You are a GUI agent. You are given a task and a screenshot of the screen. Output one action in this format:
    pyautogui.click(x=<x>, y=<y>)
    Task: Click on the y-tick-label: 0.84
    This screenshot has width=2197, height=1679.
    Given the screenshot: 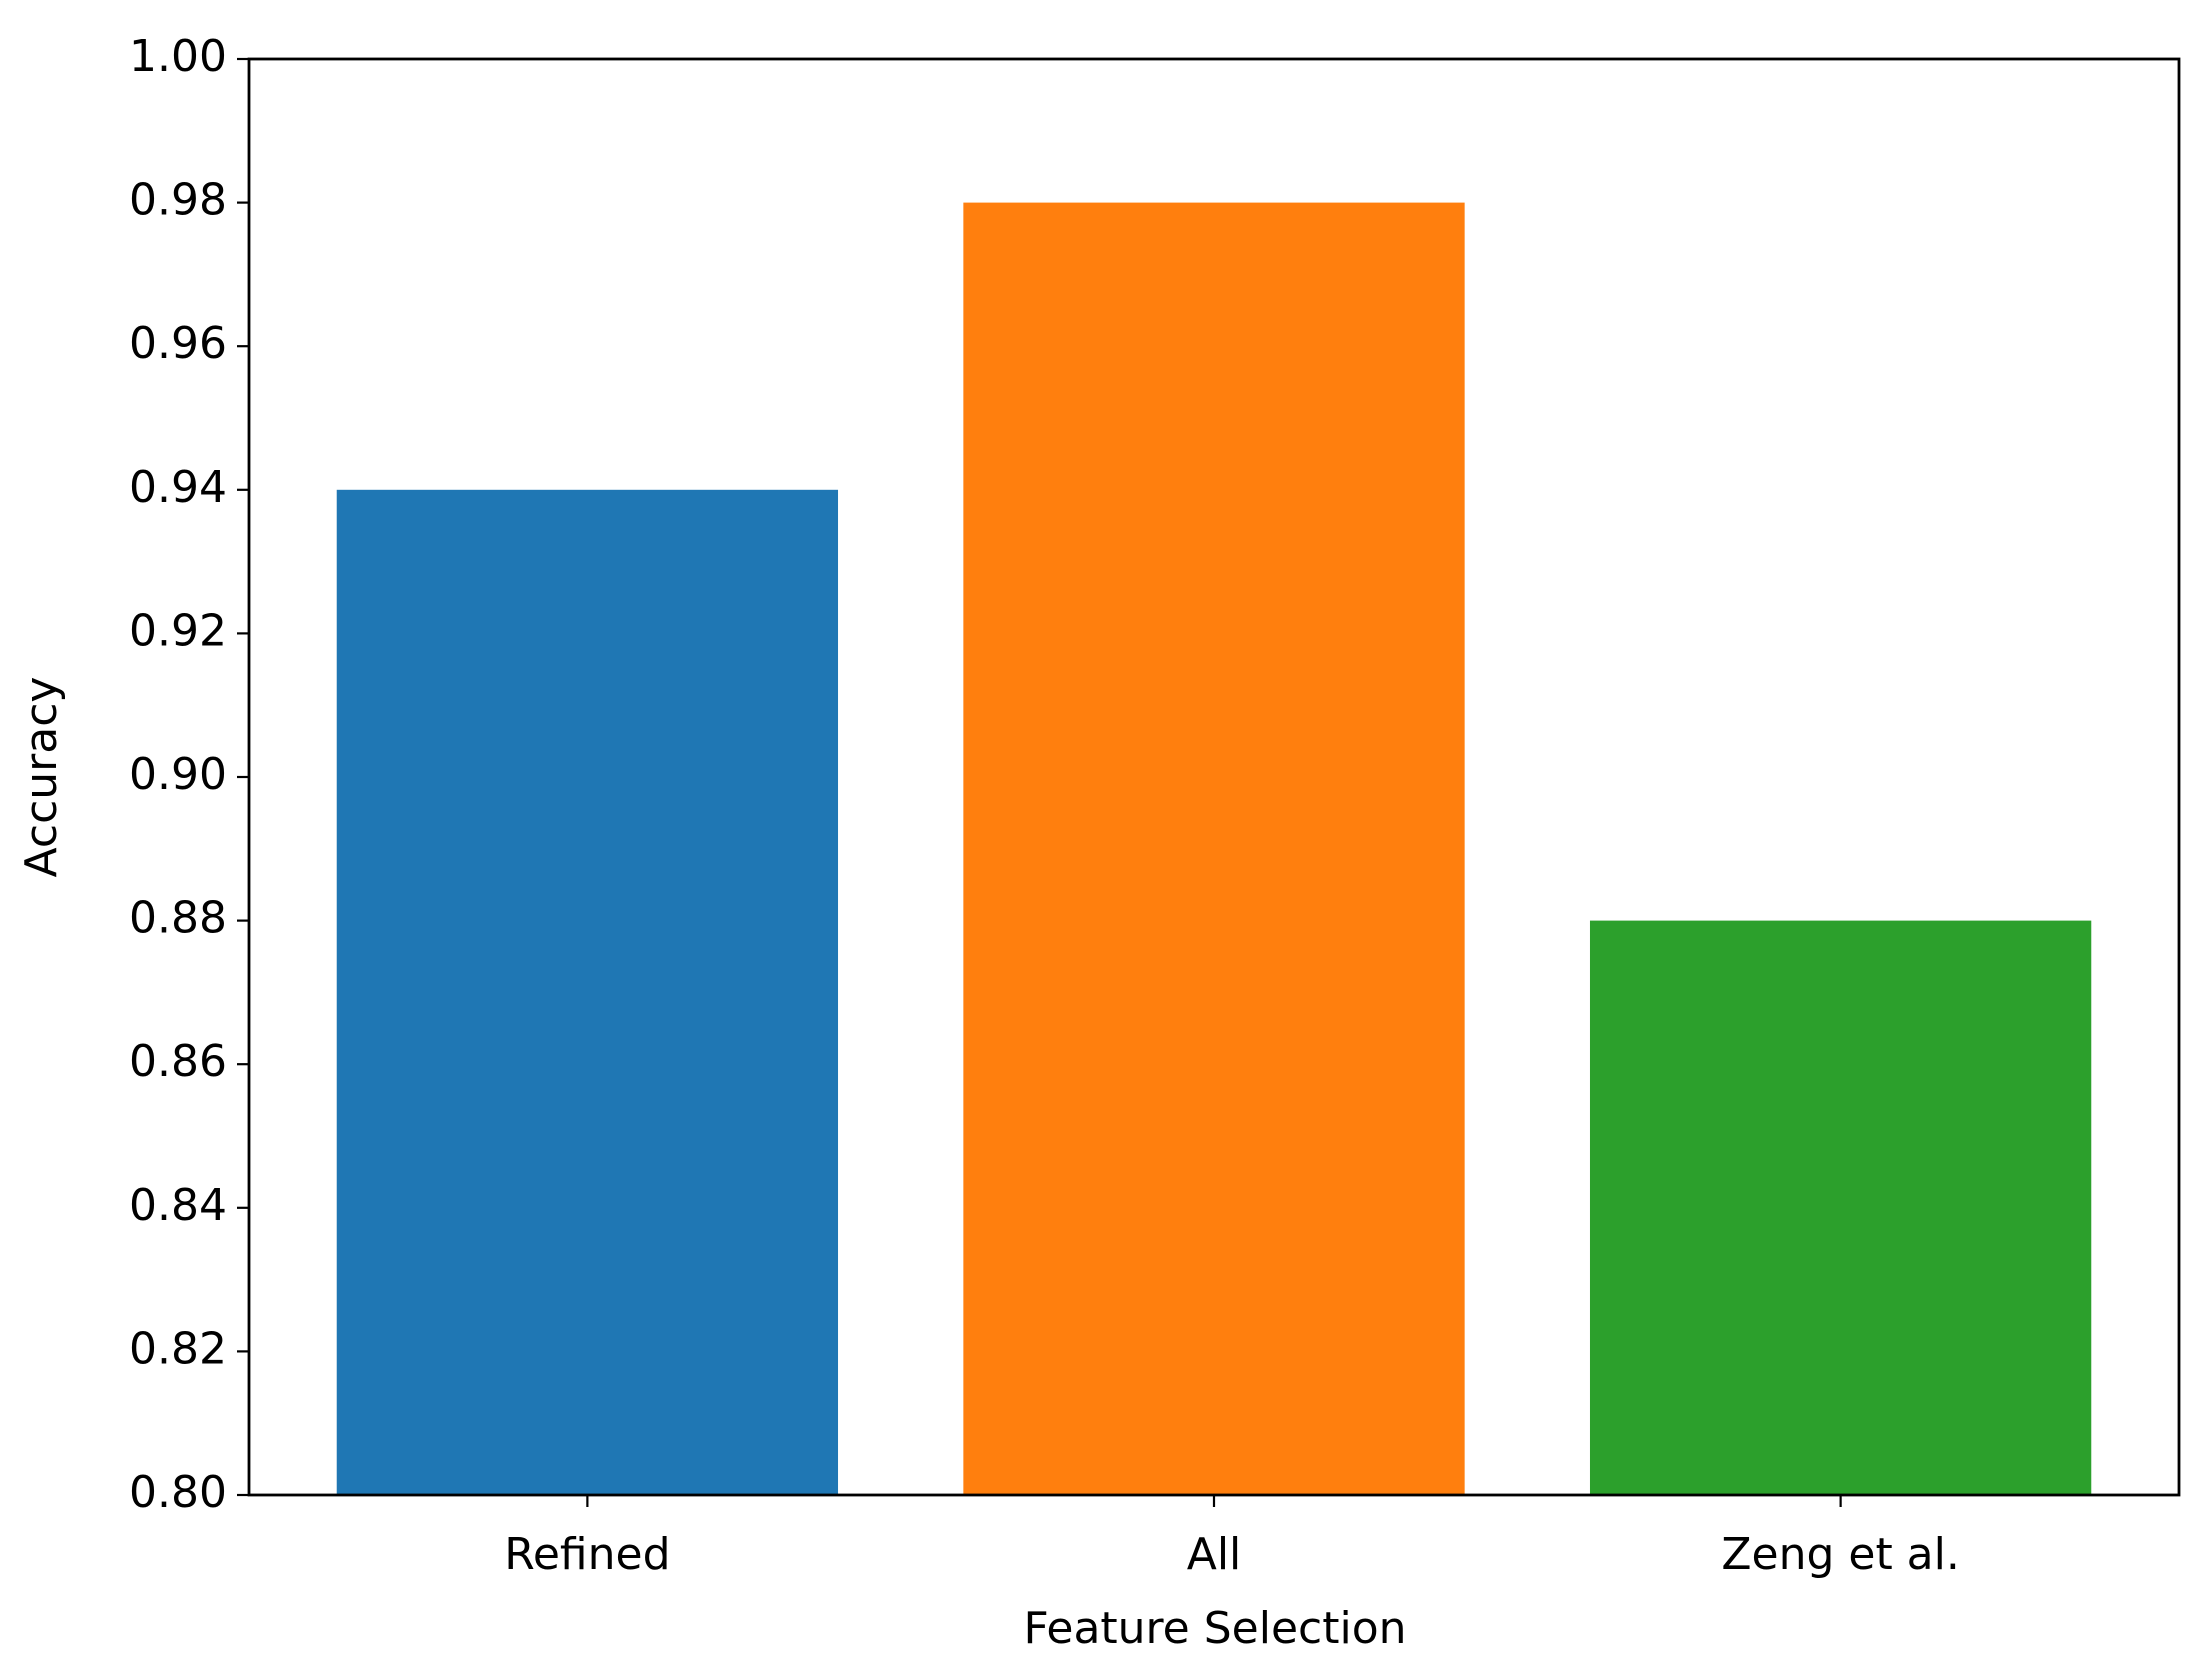 What is the action you would take?
    pyautogui.click(x=178, y=1205)
    